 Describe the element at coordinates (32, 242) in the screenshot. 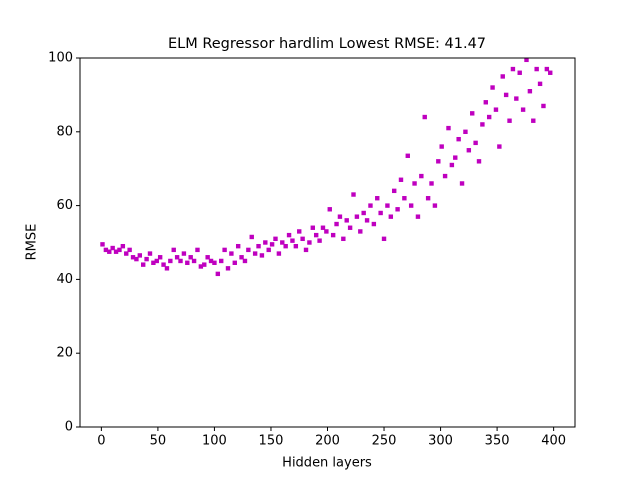

I see `y-axis-label: RMSE` at that location.